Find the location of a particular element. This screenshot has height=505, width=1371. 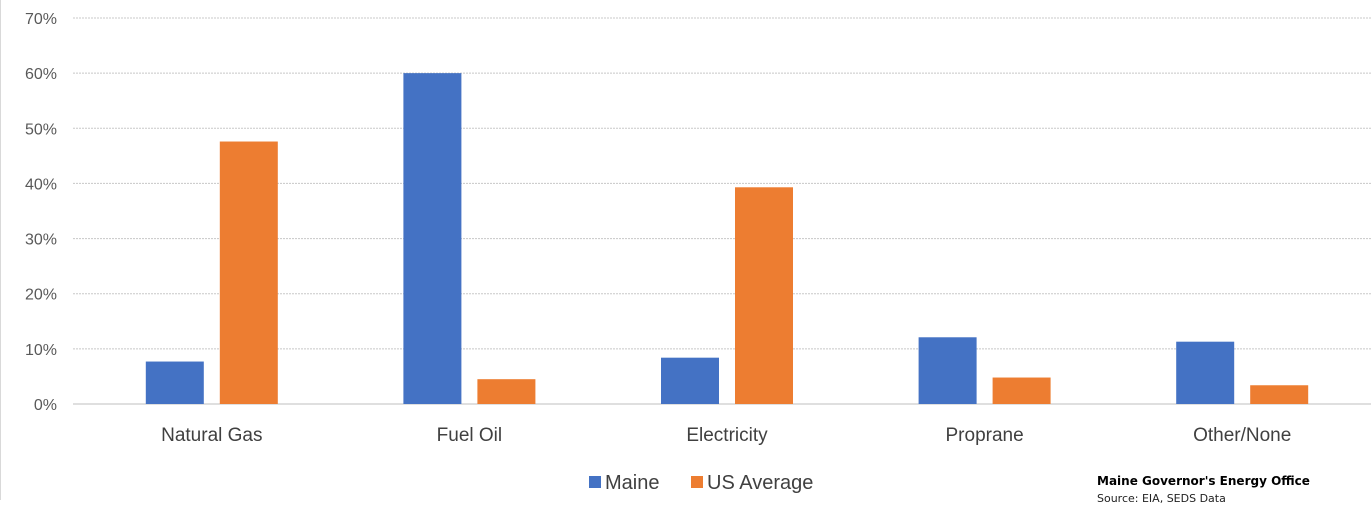

x-category-label: Natural Gas is located at coordinates (211, 435).